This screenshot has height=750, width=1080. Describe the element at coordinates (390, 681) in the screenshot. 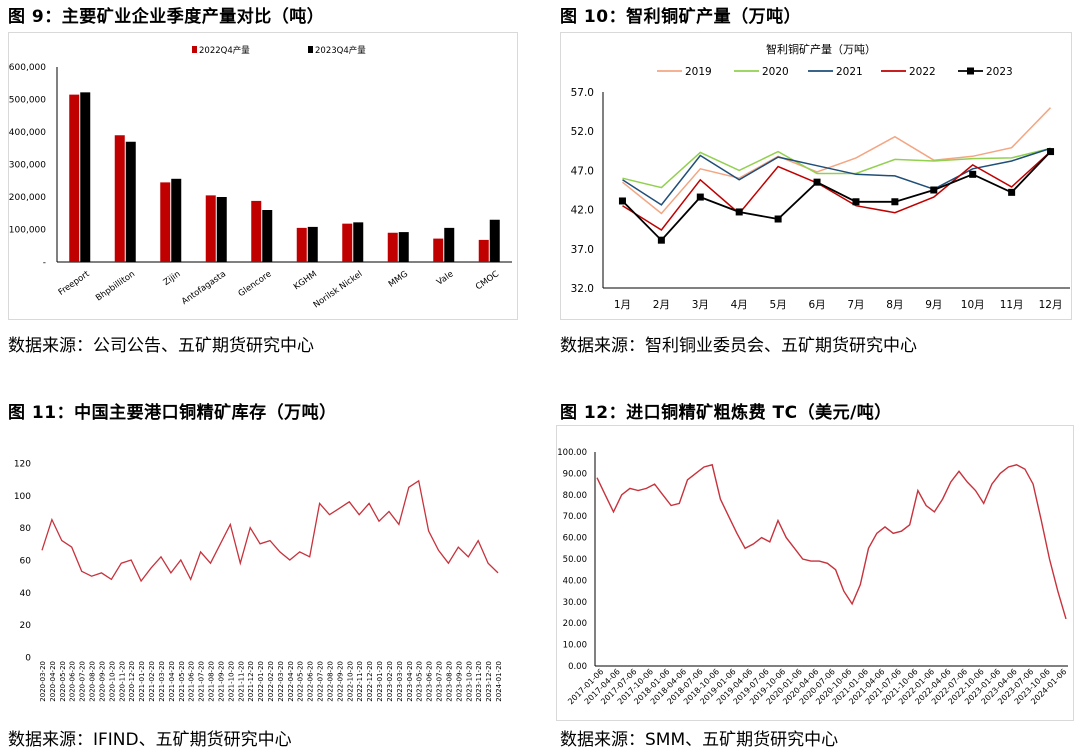

I see `x-tick-label: 2023-02-20` at that location.